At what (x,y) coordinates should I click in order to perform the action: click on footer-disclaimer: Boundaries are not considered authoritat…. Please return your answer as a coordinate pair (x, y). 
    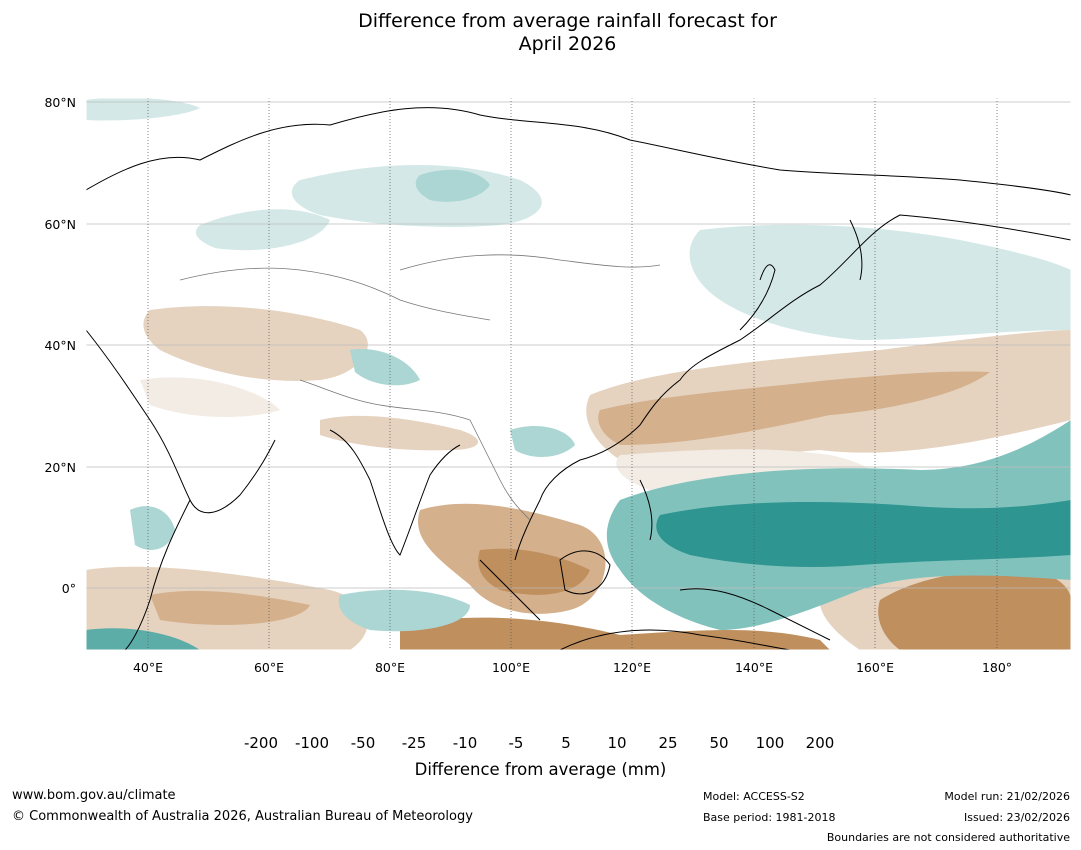
    Looking at the image, I should click on (948, 837).